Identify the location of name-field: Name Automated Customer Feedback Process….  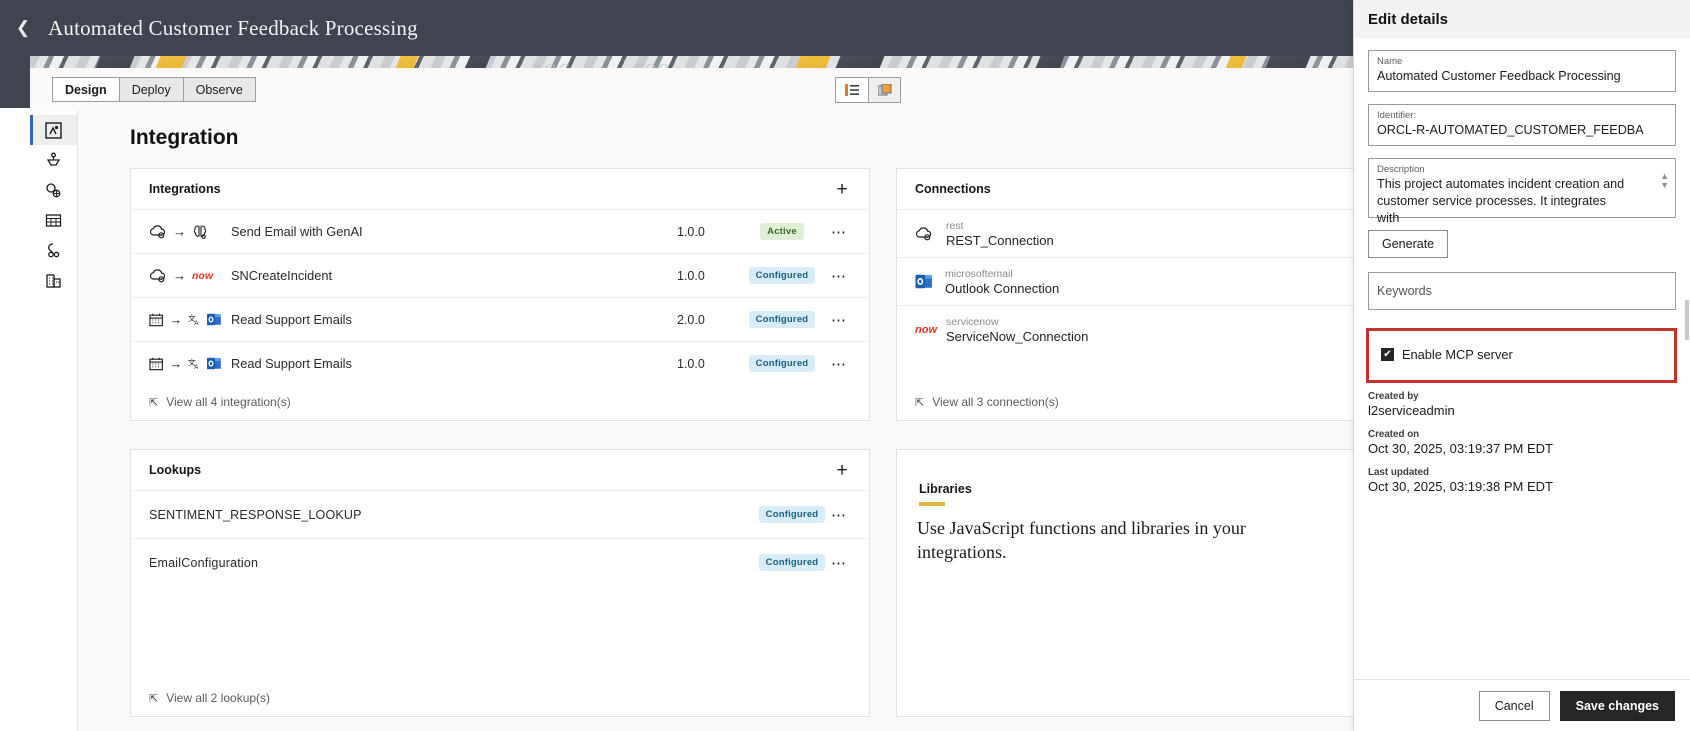
(1522, 71).